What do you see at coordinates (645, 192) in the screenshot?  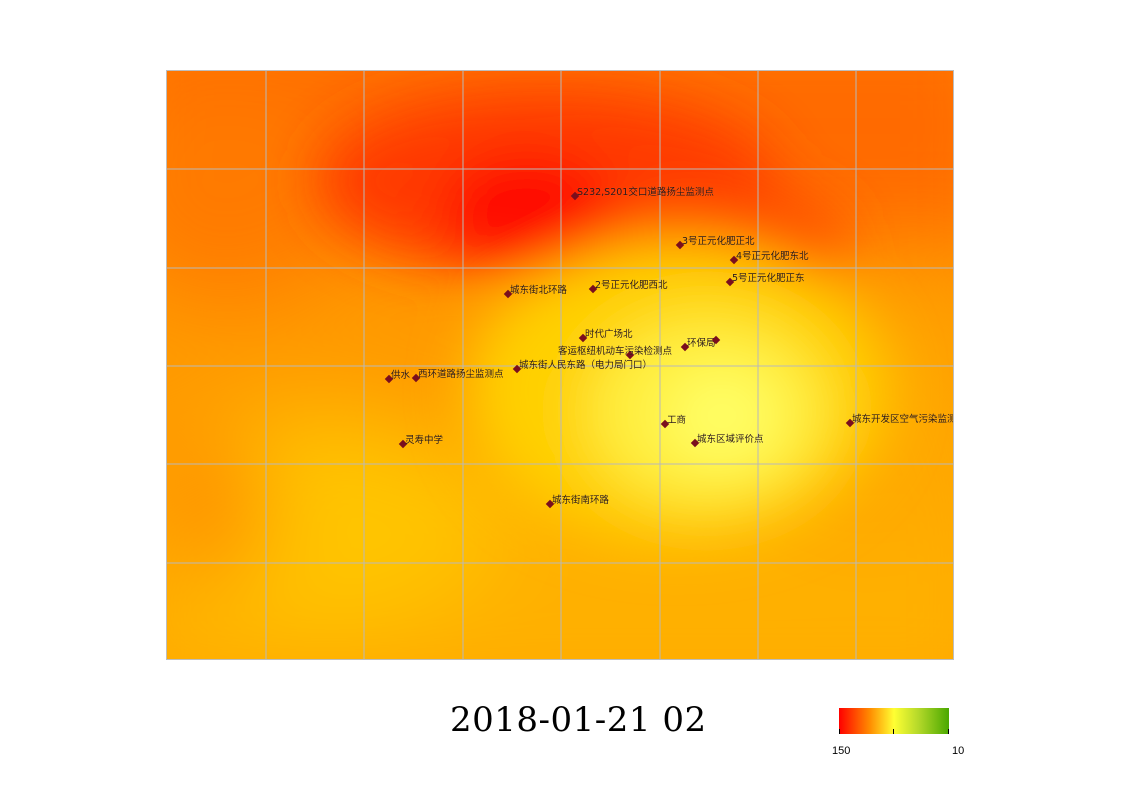 I see `station-label: S232,S201交口道路扬尘监测点` at bounding box center [645, 192].